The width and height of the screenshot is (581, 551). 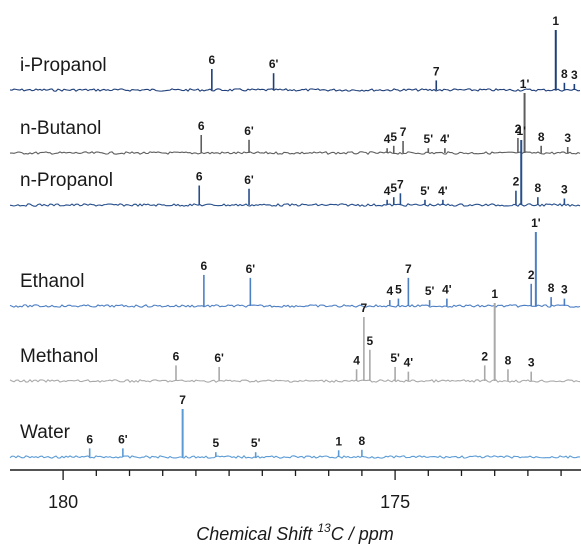 I want to click on peak-label-ethanol-1-prime: 1', so click(x=536, y=223).